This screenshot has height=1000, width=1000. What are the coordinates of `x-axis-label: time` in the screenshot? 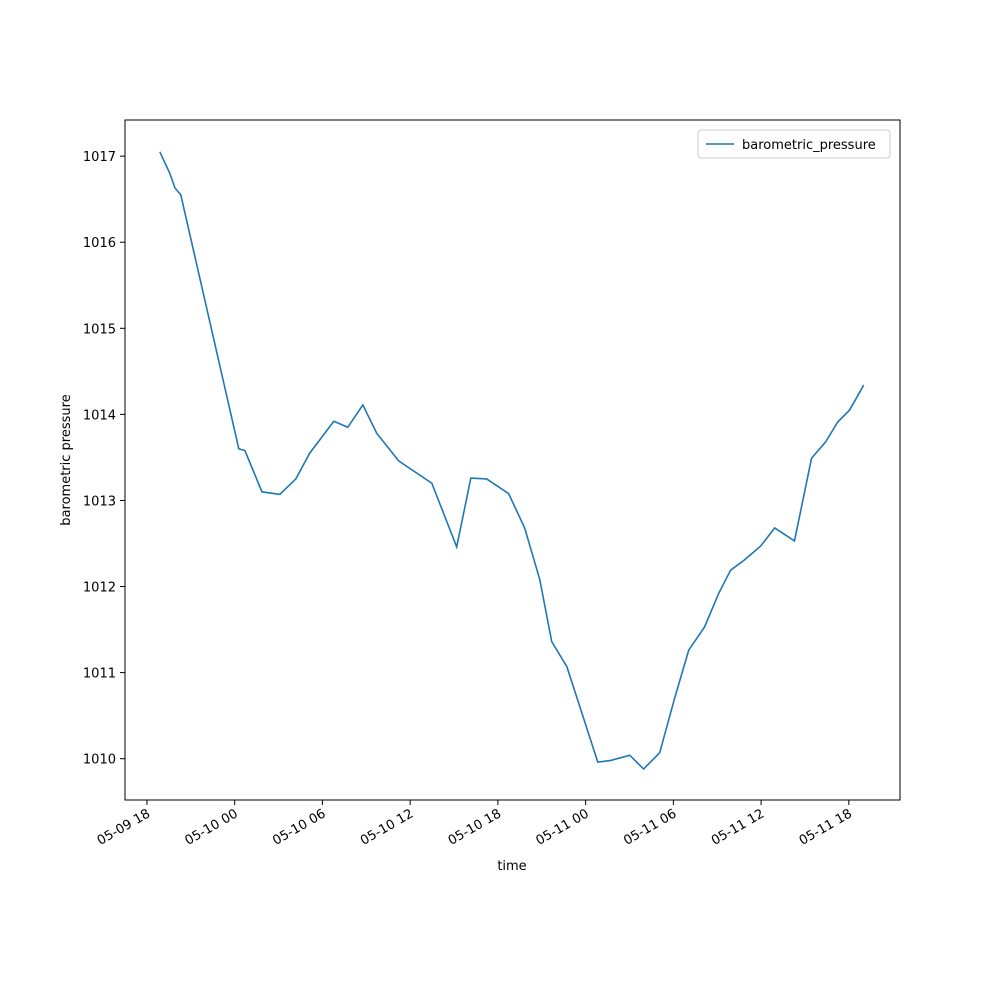 It's located at (511, 866).